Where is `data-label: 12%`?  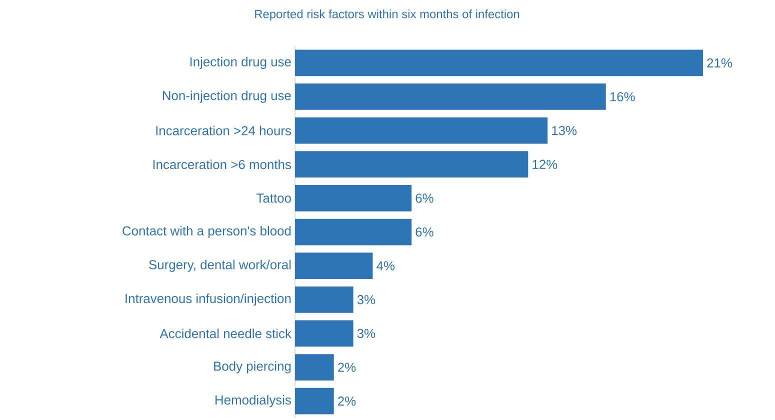
data-label: 12% is located at coordinates (545, 164).